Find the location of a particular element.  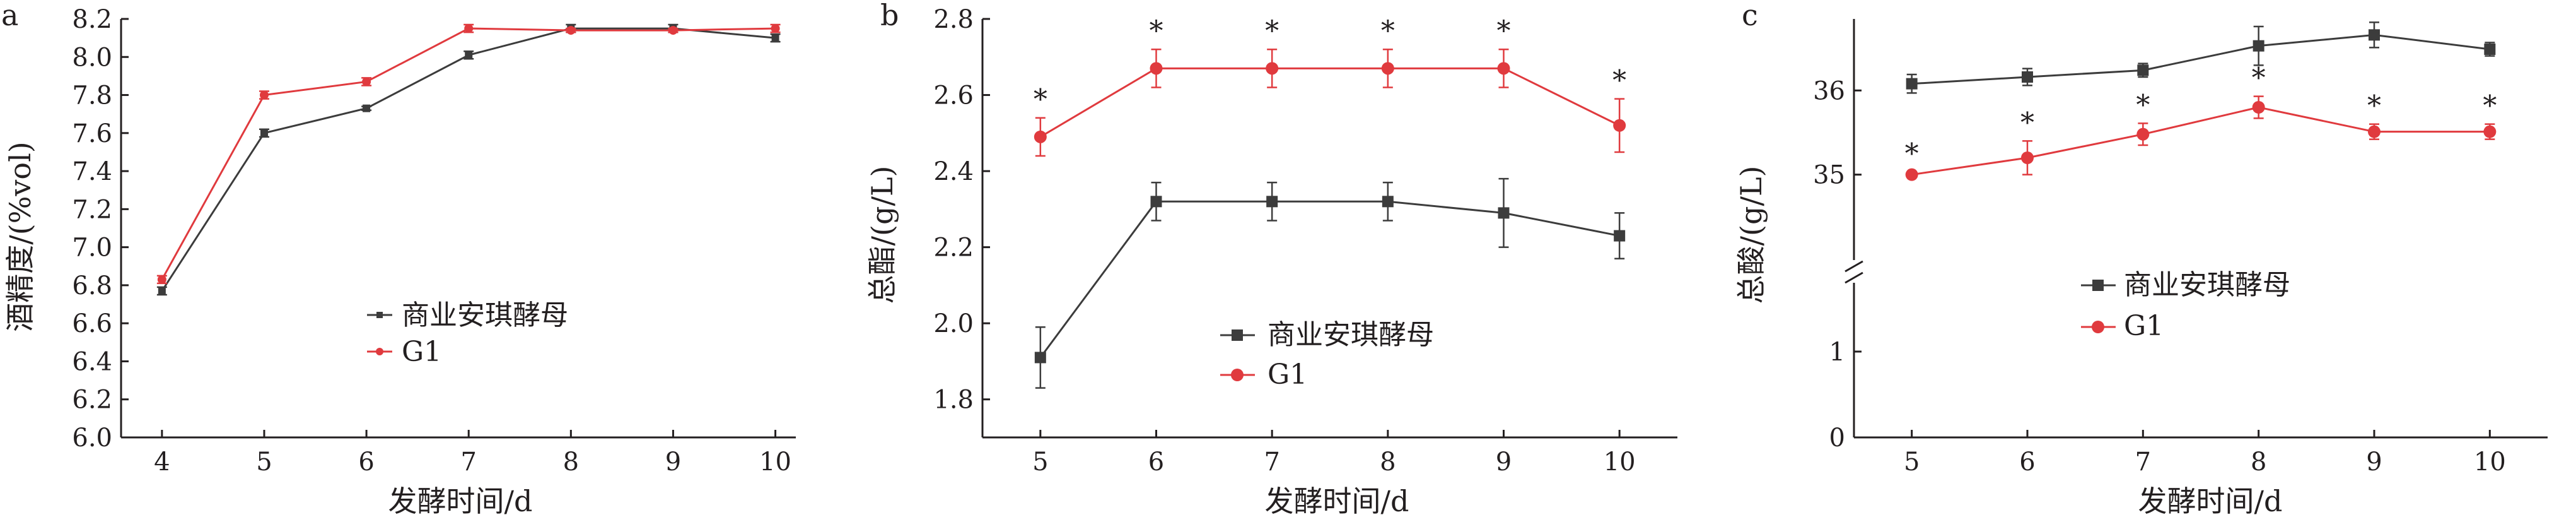

panel-a-letter: a is located at coordinates (10, 16).